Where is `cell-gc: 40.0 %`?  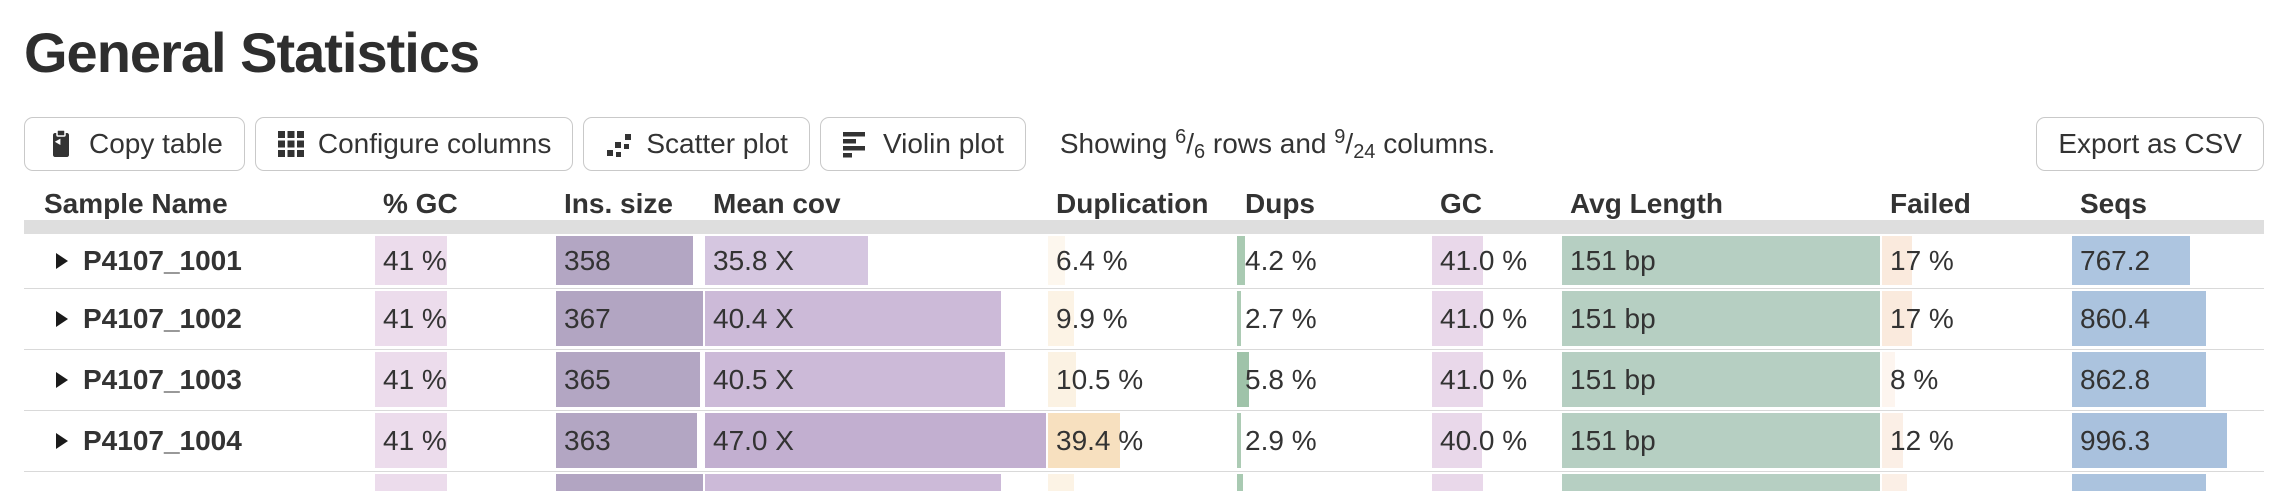 cell-gc: 40.0 % is located at coordinates (1495, 440).